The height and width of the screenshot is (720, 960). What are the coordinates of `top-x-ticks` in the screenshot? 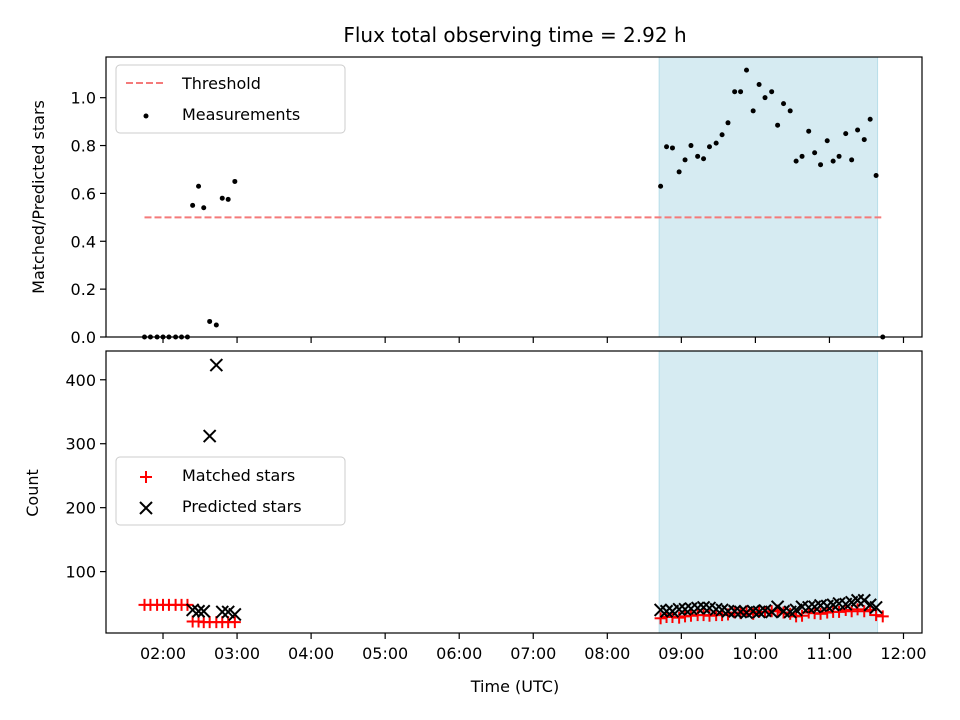 It's located at (533, 340).